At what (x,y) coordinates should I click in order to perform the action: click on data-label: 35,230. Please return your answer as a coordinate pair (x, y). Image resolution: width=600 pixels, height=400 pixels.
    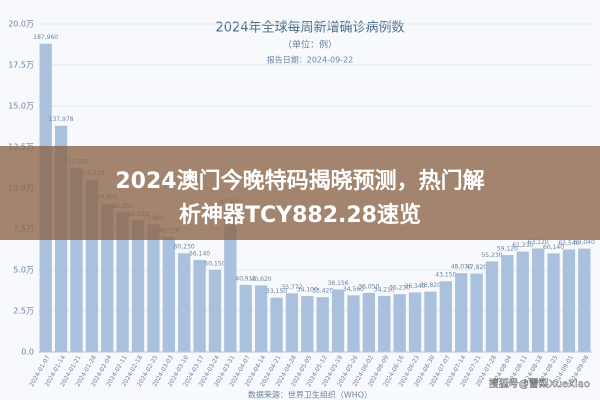
    Looking at the image, I should click on (399, 288).